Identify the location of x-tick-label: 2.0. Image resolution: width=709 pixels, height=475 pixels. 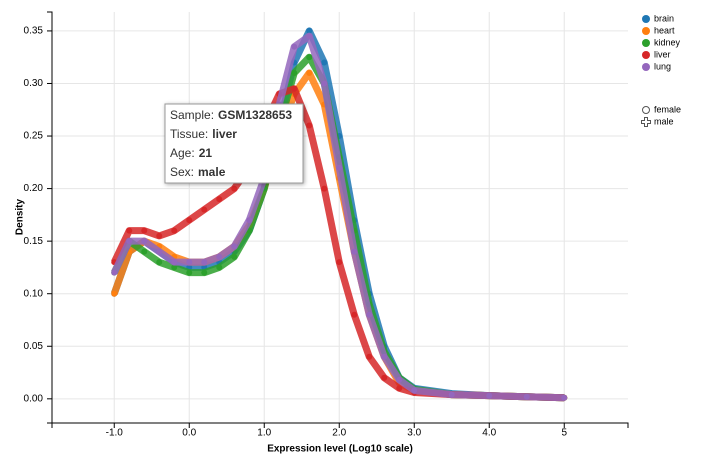
(339, 433).